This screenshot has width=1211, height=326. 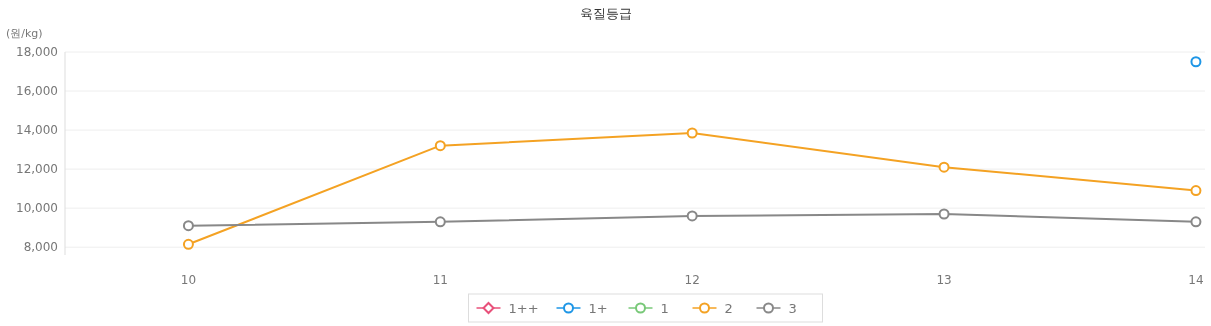 I want to click on y-tick-label: 12,000, so click(x=37, y=169).